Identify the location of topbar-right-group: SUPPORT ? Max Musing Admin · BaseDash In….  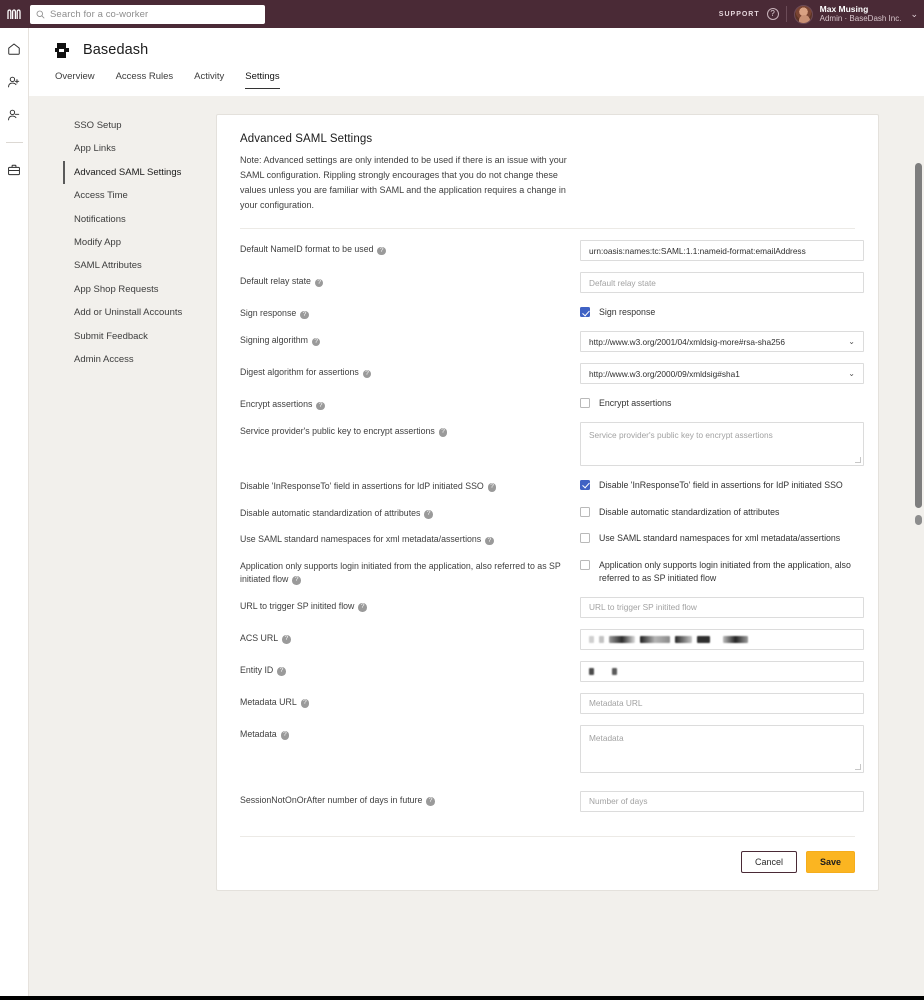
(821, 14).